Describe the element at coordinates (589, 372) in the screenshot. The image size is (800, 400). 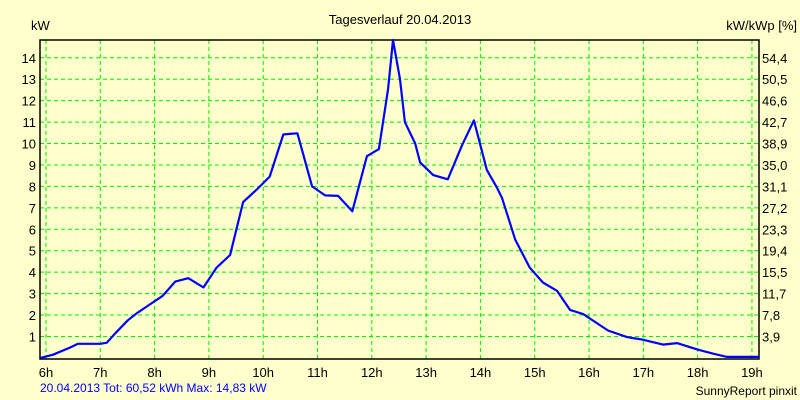
I see `x-tick-label: 16h` at that location.